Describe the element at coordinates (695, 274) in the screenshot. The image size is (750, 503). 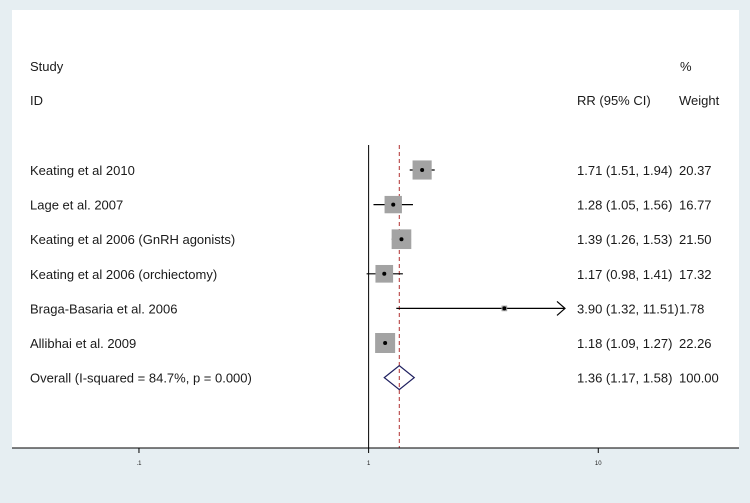
I see `weight-text: 17.32` at that location.